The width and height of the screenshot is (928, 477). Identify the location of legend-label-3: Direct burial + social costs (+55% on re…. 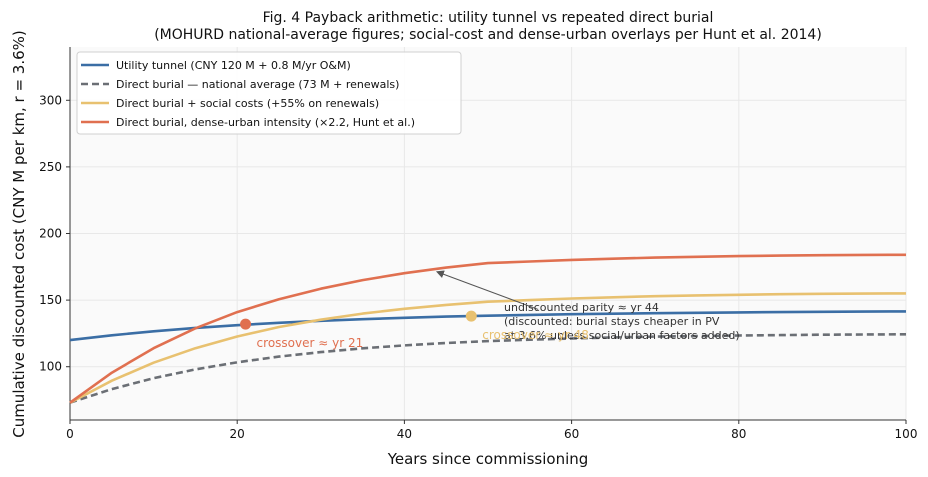
(247, 103).